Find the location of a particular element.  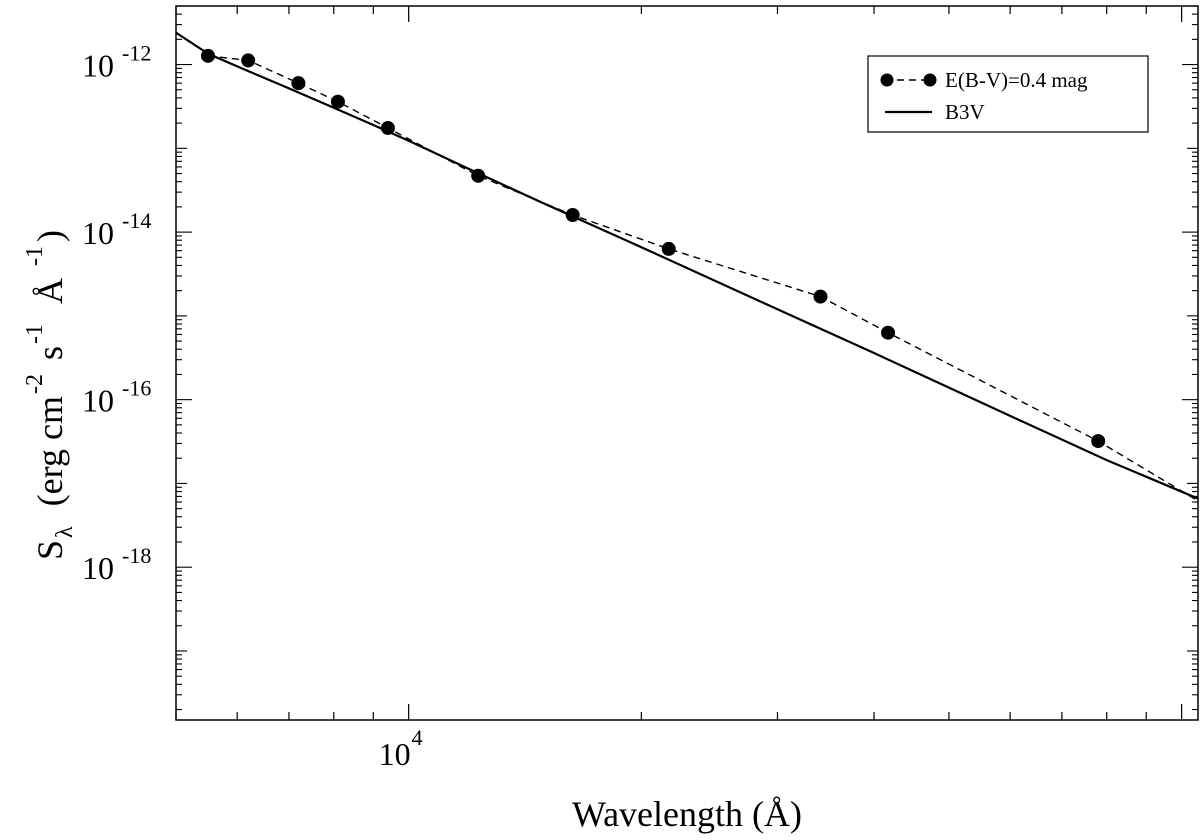

y-tick-exponent: -18 is located at coordinates (136, 555).